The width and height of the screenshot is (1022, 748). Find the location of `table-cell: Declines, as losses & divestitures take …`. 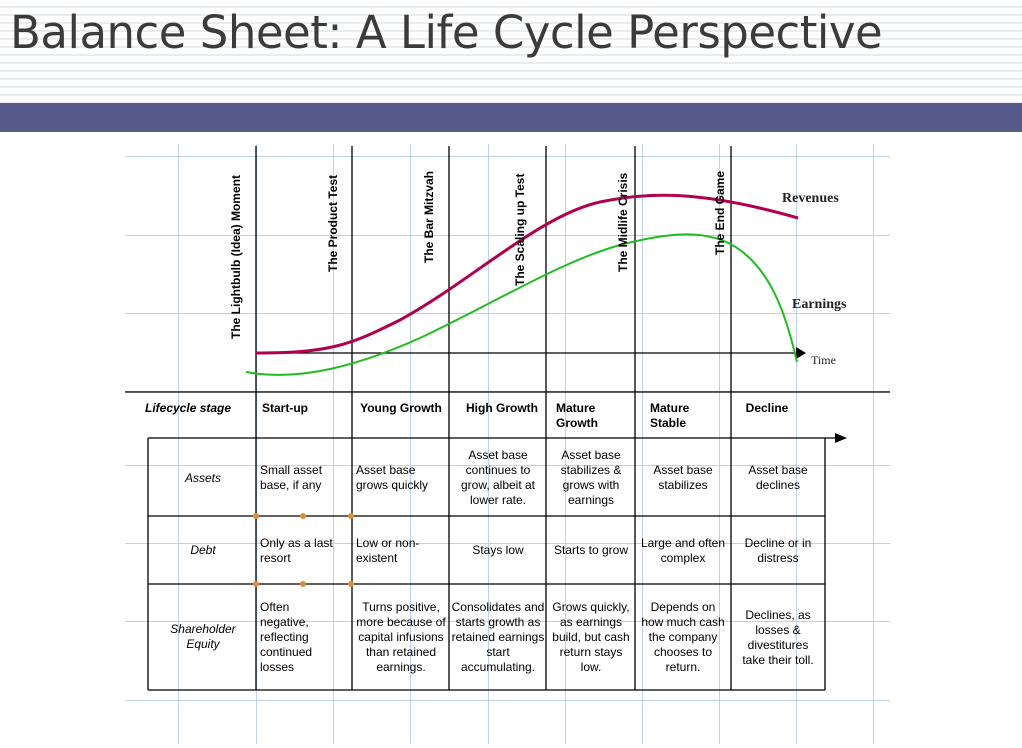

table-cell: Declines, as losses & divestitures take … is located at coordinates (778, 637).